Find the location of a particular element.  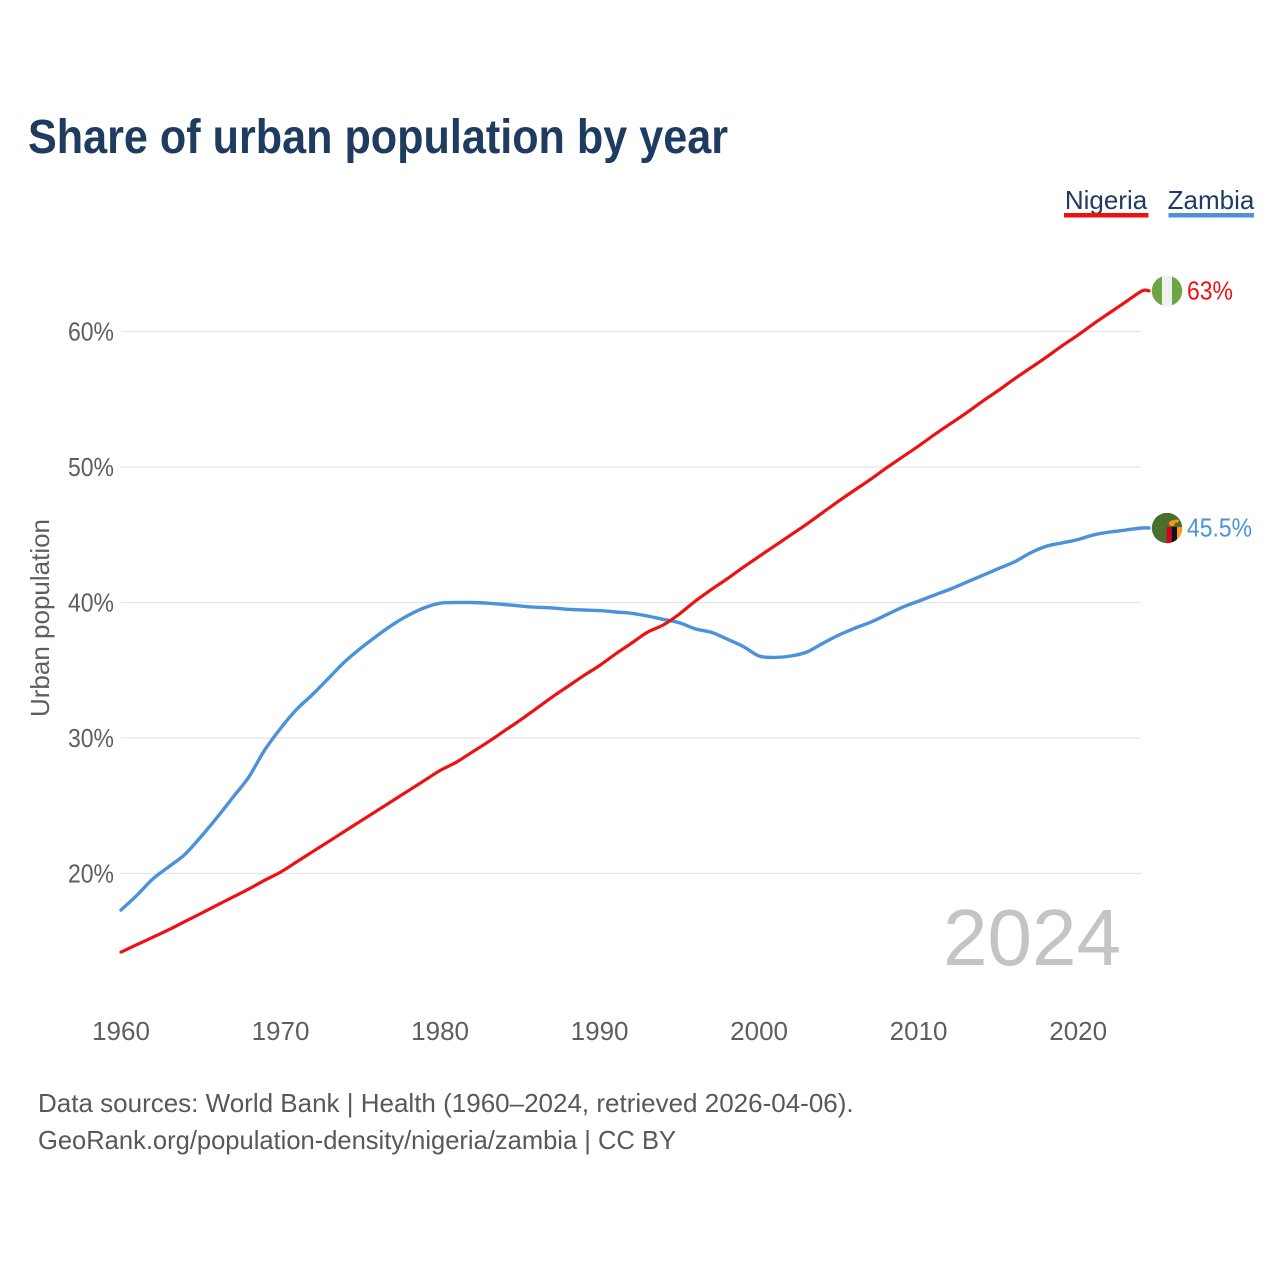

svg-text: Nigeria is located at coordinates (1106, 200).